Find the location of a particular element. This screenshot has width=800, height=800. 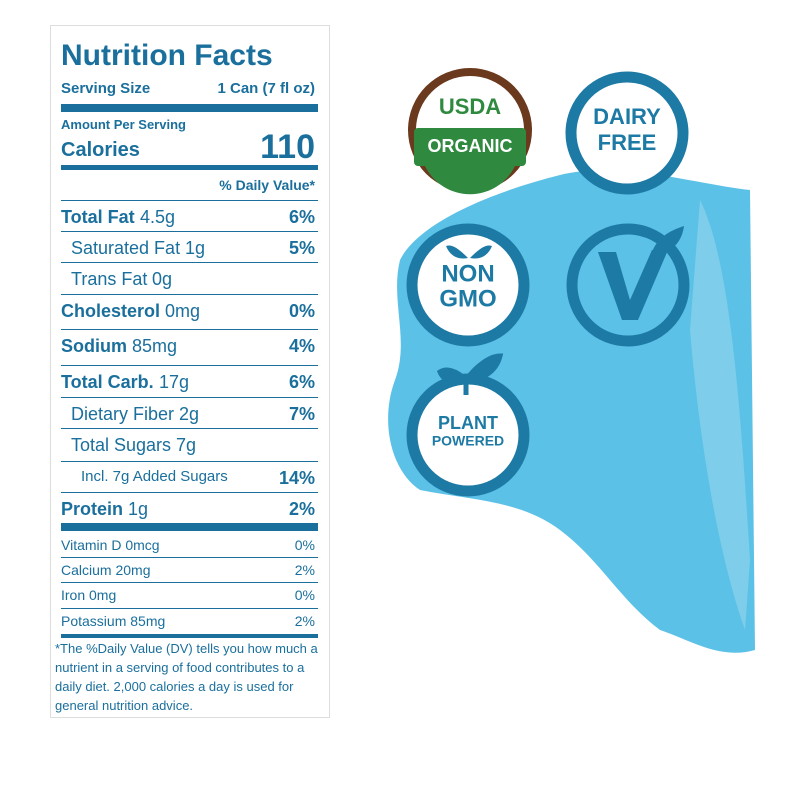

nutrient-amount: 4.5g is located at coordinates (158, 217).